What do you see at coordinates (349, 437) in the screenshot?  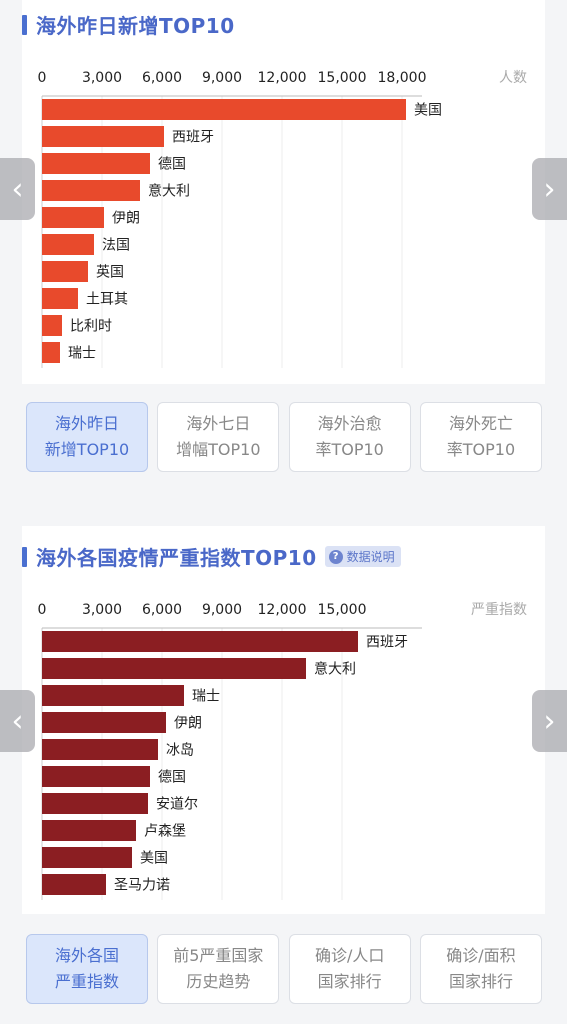 I see `tab-recovery-rate: 海外治愈率TOP10` at bounding box center [349, 437].